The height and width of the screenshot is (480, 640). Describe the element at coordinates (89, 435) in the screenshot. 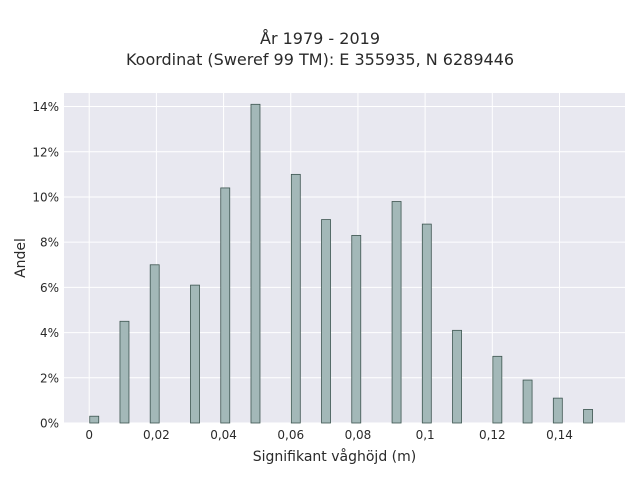

I see `x-tick-label: 0` at that location.